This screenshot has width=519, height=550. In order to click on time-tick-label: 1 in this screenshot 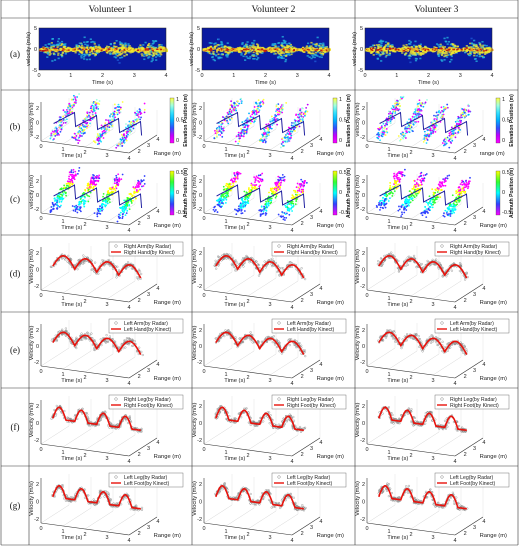, I will do `click(62, 222)`.